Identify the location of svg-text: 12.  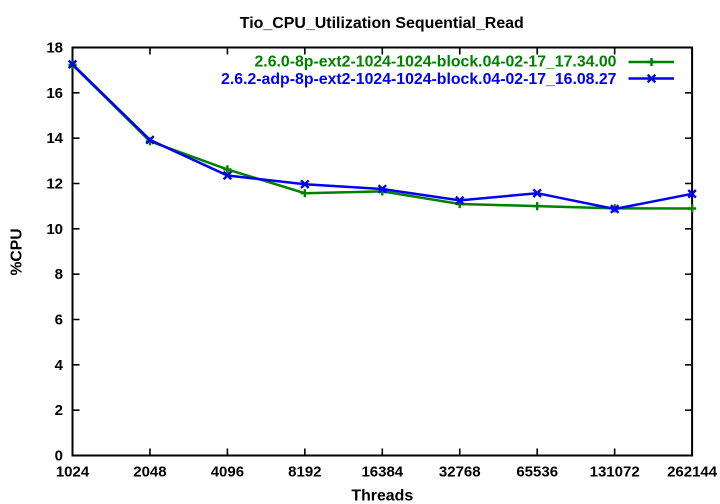
(54, 184).